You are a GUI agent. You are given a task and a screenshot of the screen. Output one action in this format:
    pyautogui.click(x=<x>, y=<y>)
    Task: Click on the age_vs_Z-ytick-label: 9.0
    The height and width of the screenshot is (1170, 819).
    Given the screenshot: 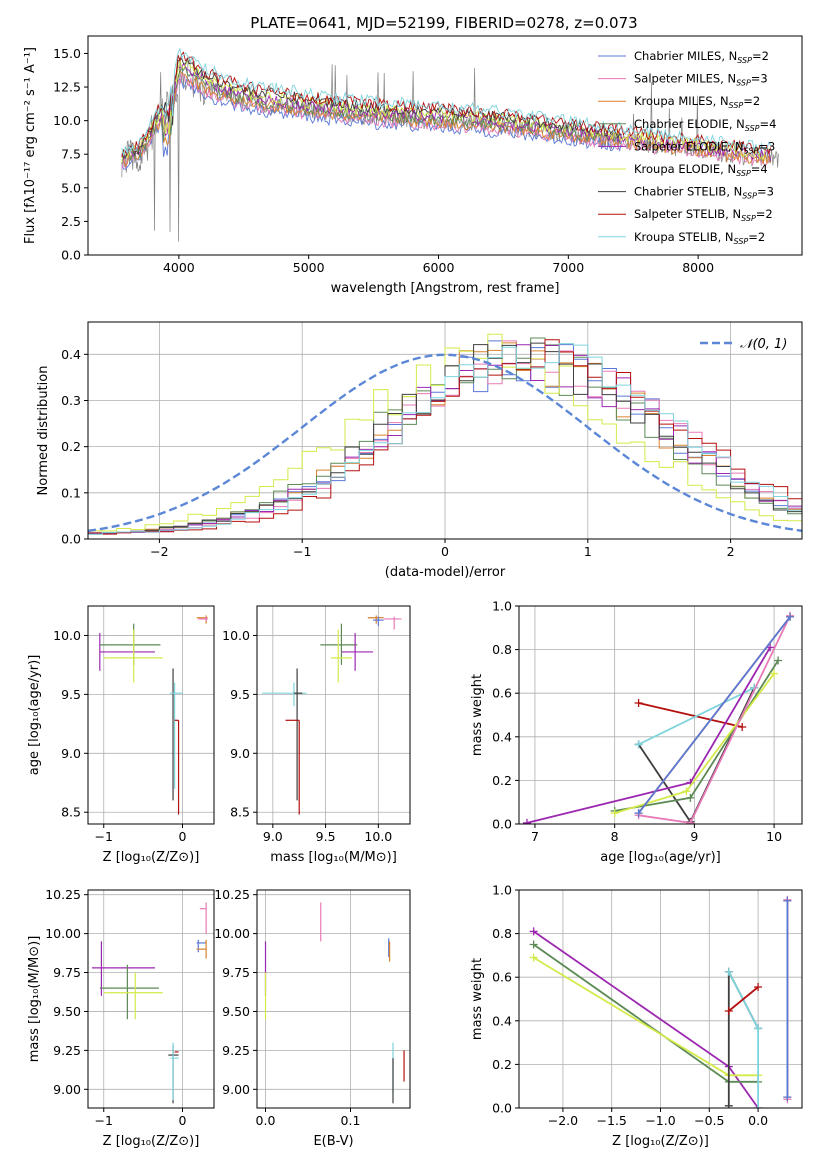 What is the action you would take?
    pyautogui.click(x=71, y=753)
    